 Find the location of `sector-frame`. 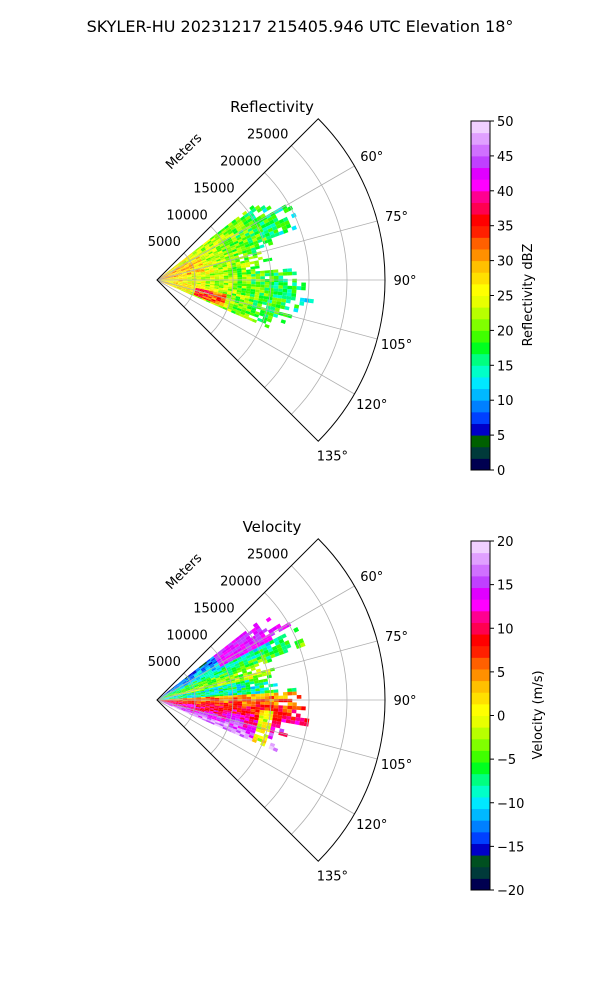

sector-frame is located at coordinates (271, 700).